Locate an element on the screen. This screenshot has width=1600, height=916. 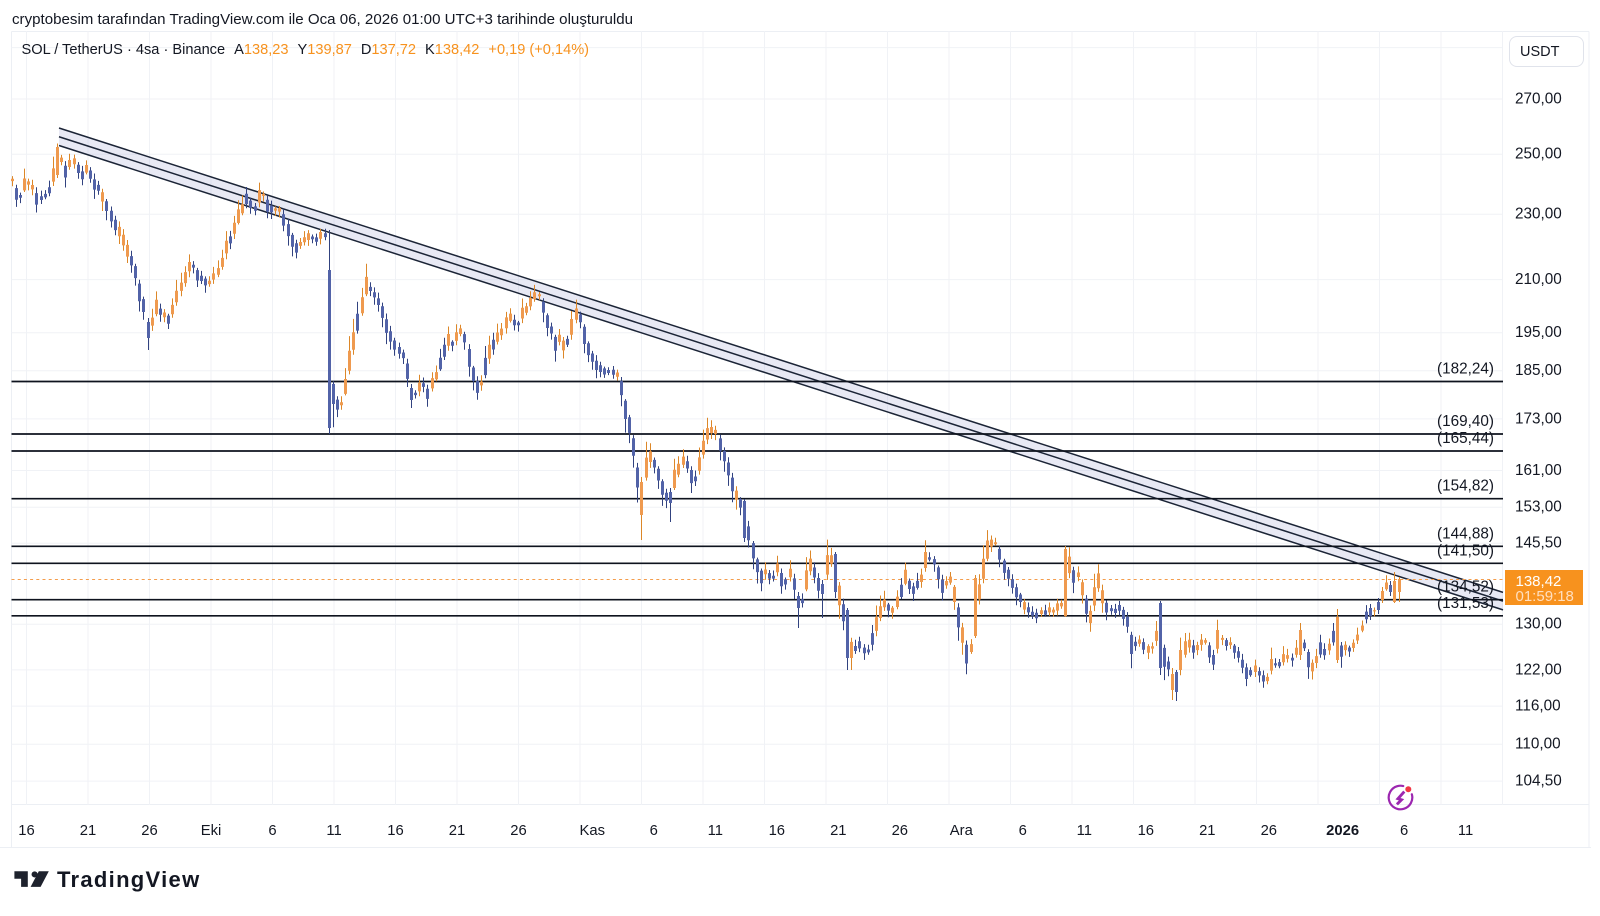
svg-text: 153,00 is located at coordinates (1538, 507).